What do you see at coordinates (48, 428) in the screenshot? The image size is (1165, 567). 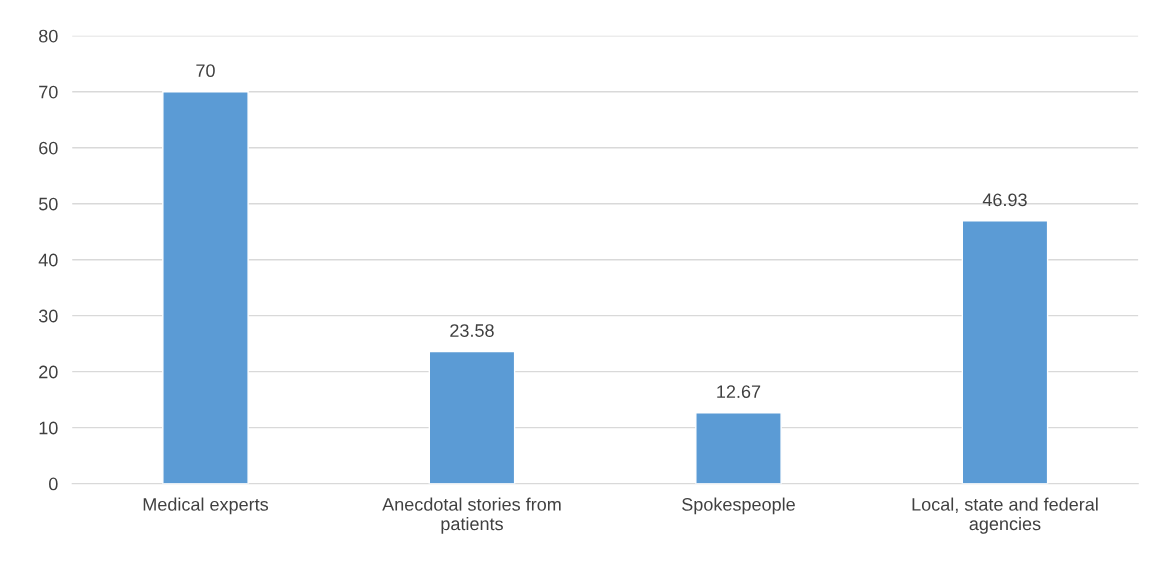 I see `y-tick-label: 10` at bounding box center [48, 428].